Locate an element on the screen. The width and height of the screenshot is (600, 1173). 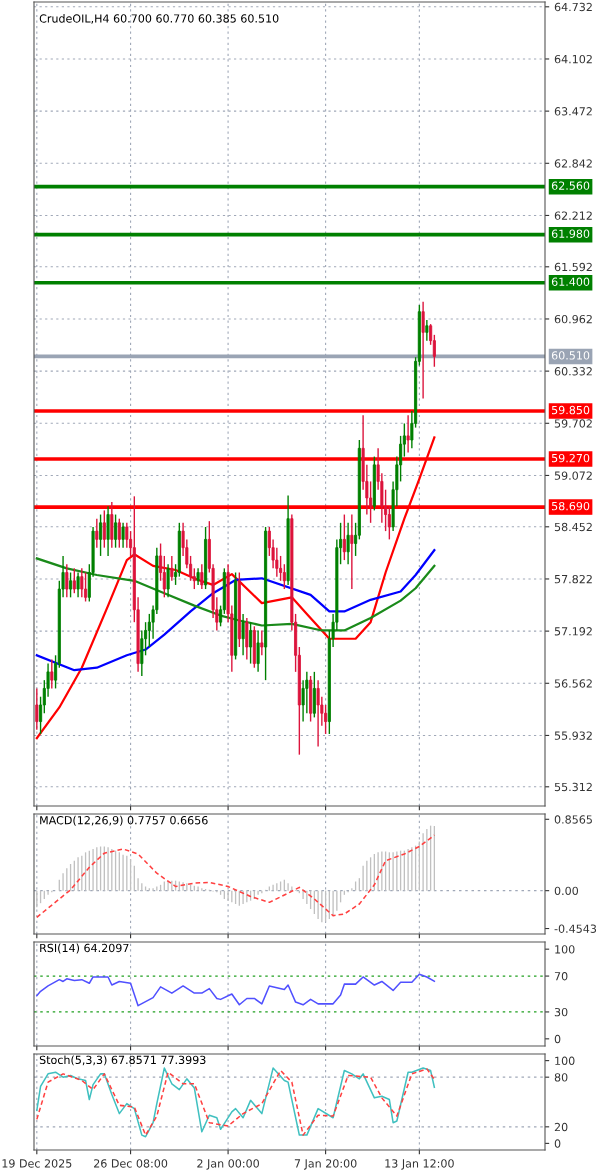
y-tick-label: 80 is located at coordinates (561, 1077).